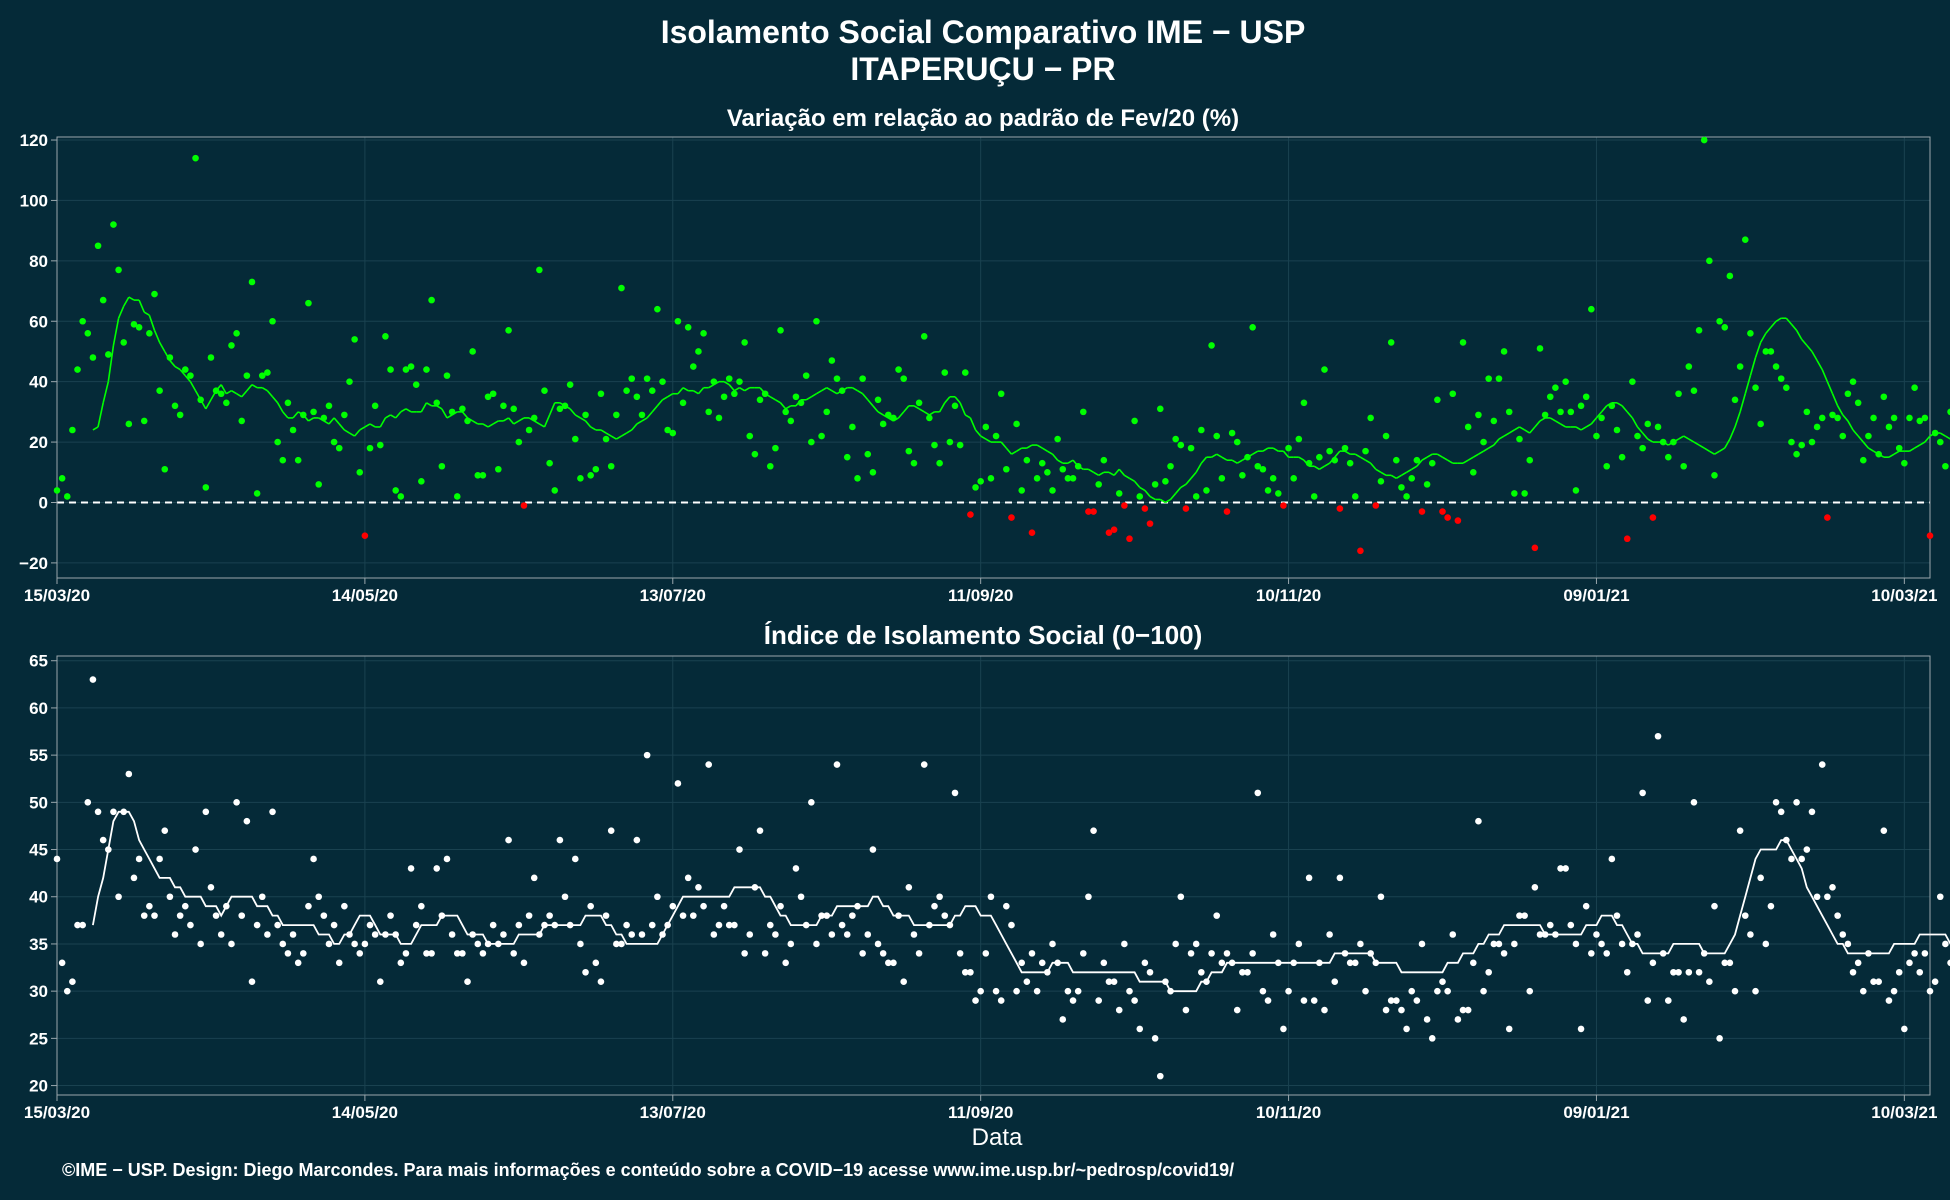 The width and height of the screenshot is (1950, 1200). What do you see at coordinates (983, 32) in the screenshot?
I see `chart-title: Isolamento Social Comparativo IME − USP` at bounding box center [983, 32].